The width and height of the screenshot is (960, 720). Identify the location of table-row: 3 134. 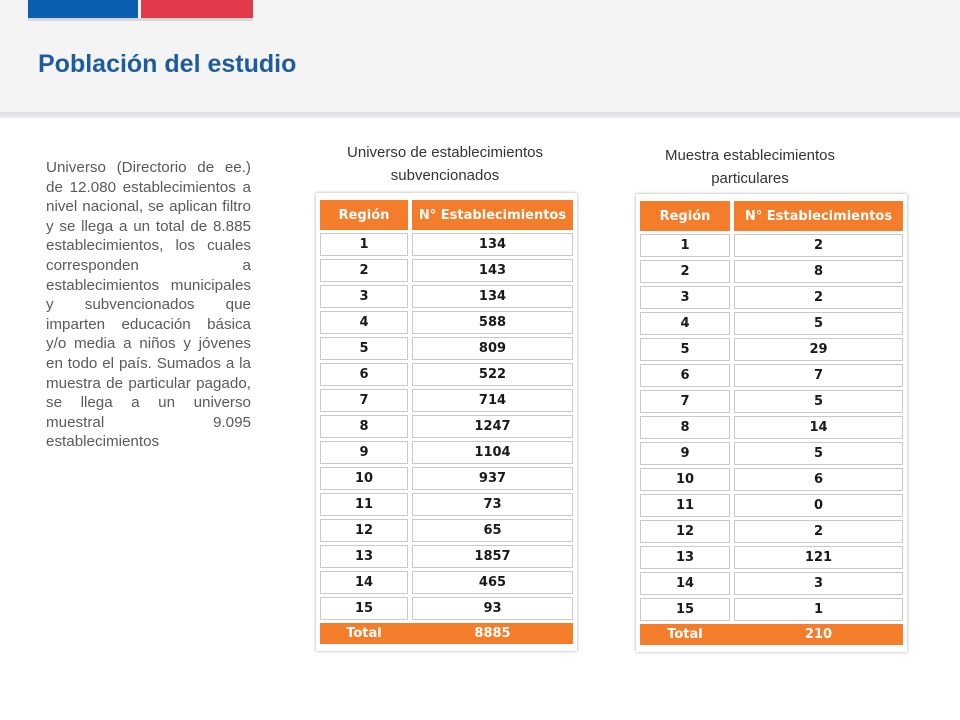
(446, 296).